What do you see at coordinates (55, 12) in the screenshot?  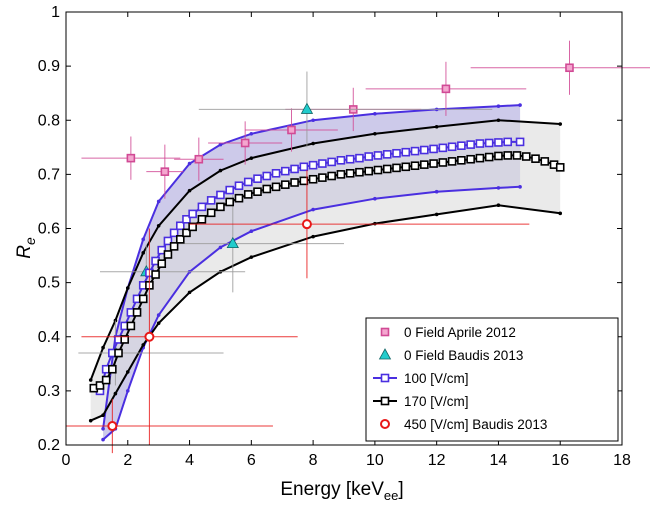 I see `y-tick-label: 1` at bounding box center [55, 12].